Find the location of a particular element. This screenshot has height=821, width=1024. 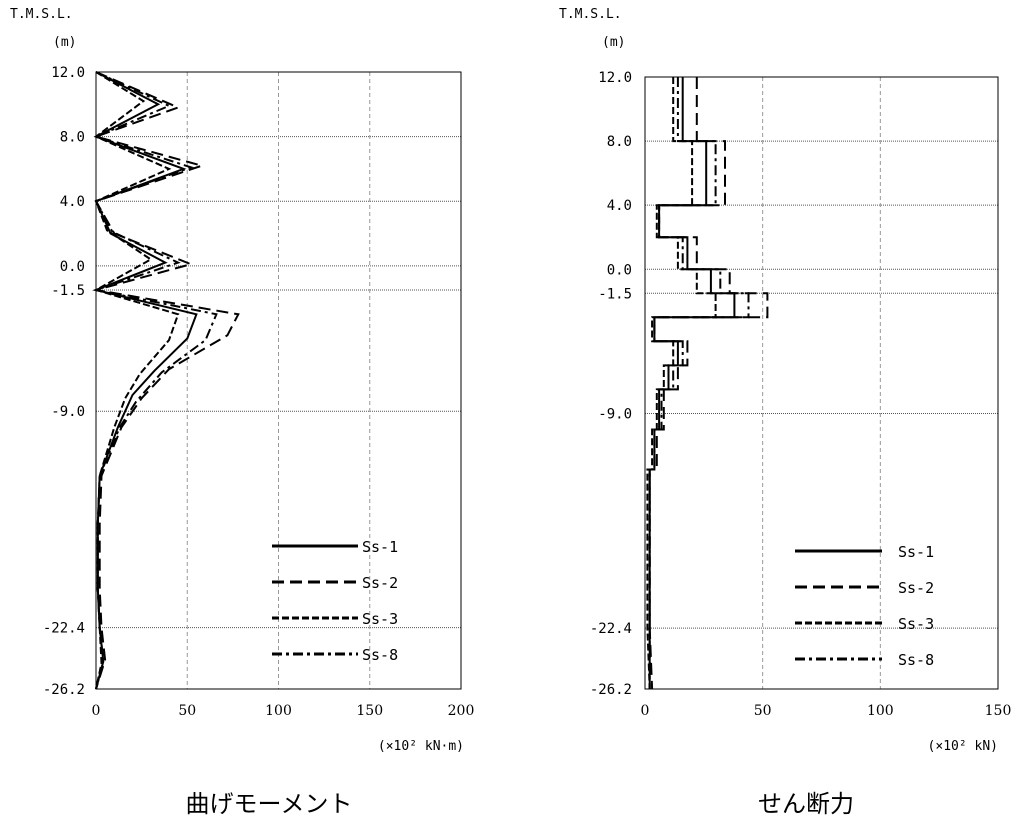

chart-caption: 曲げモーメント is located at coordinates (268, 804).